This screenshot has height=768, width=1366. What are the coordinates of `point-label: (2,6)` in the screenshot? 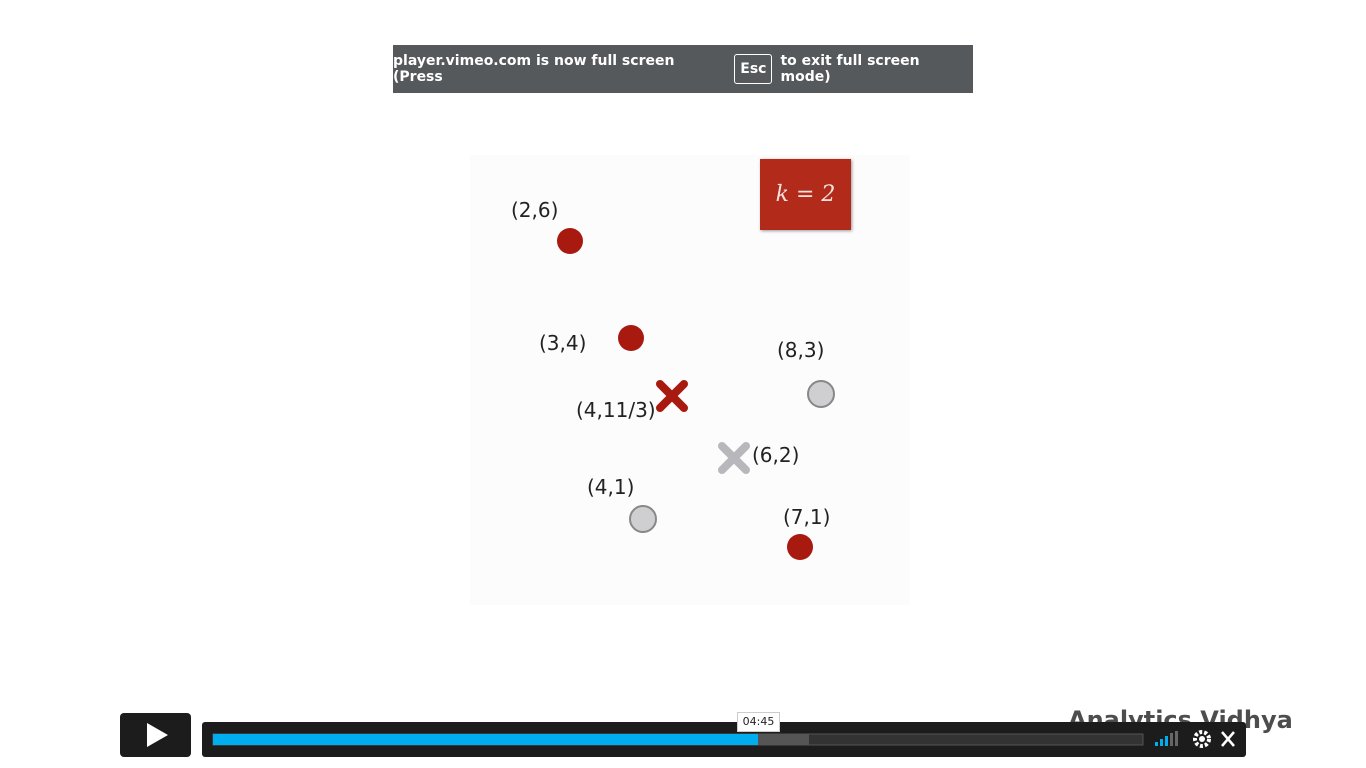 It's located at (535, 210).